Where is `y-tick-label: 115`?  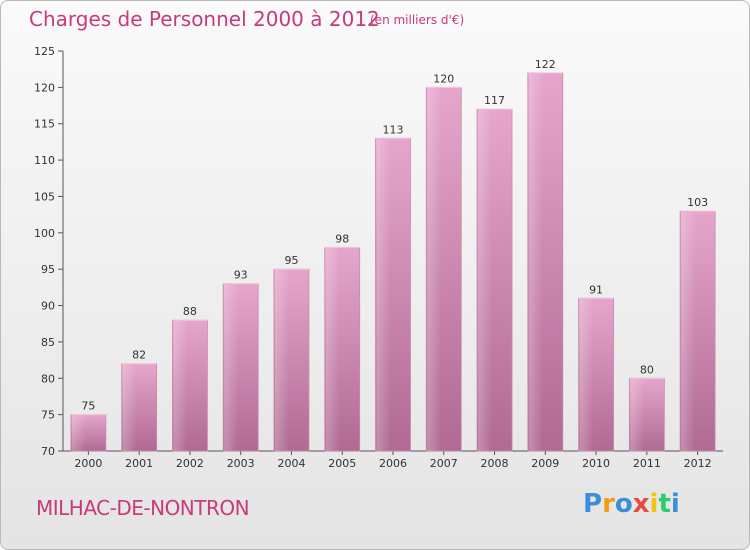
y-tick-label: 115 is located at coordinates (44, 124).